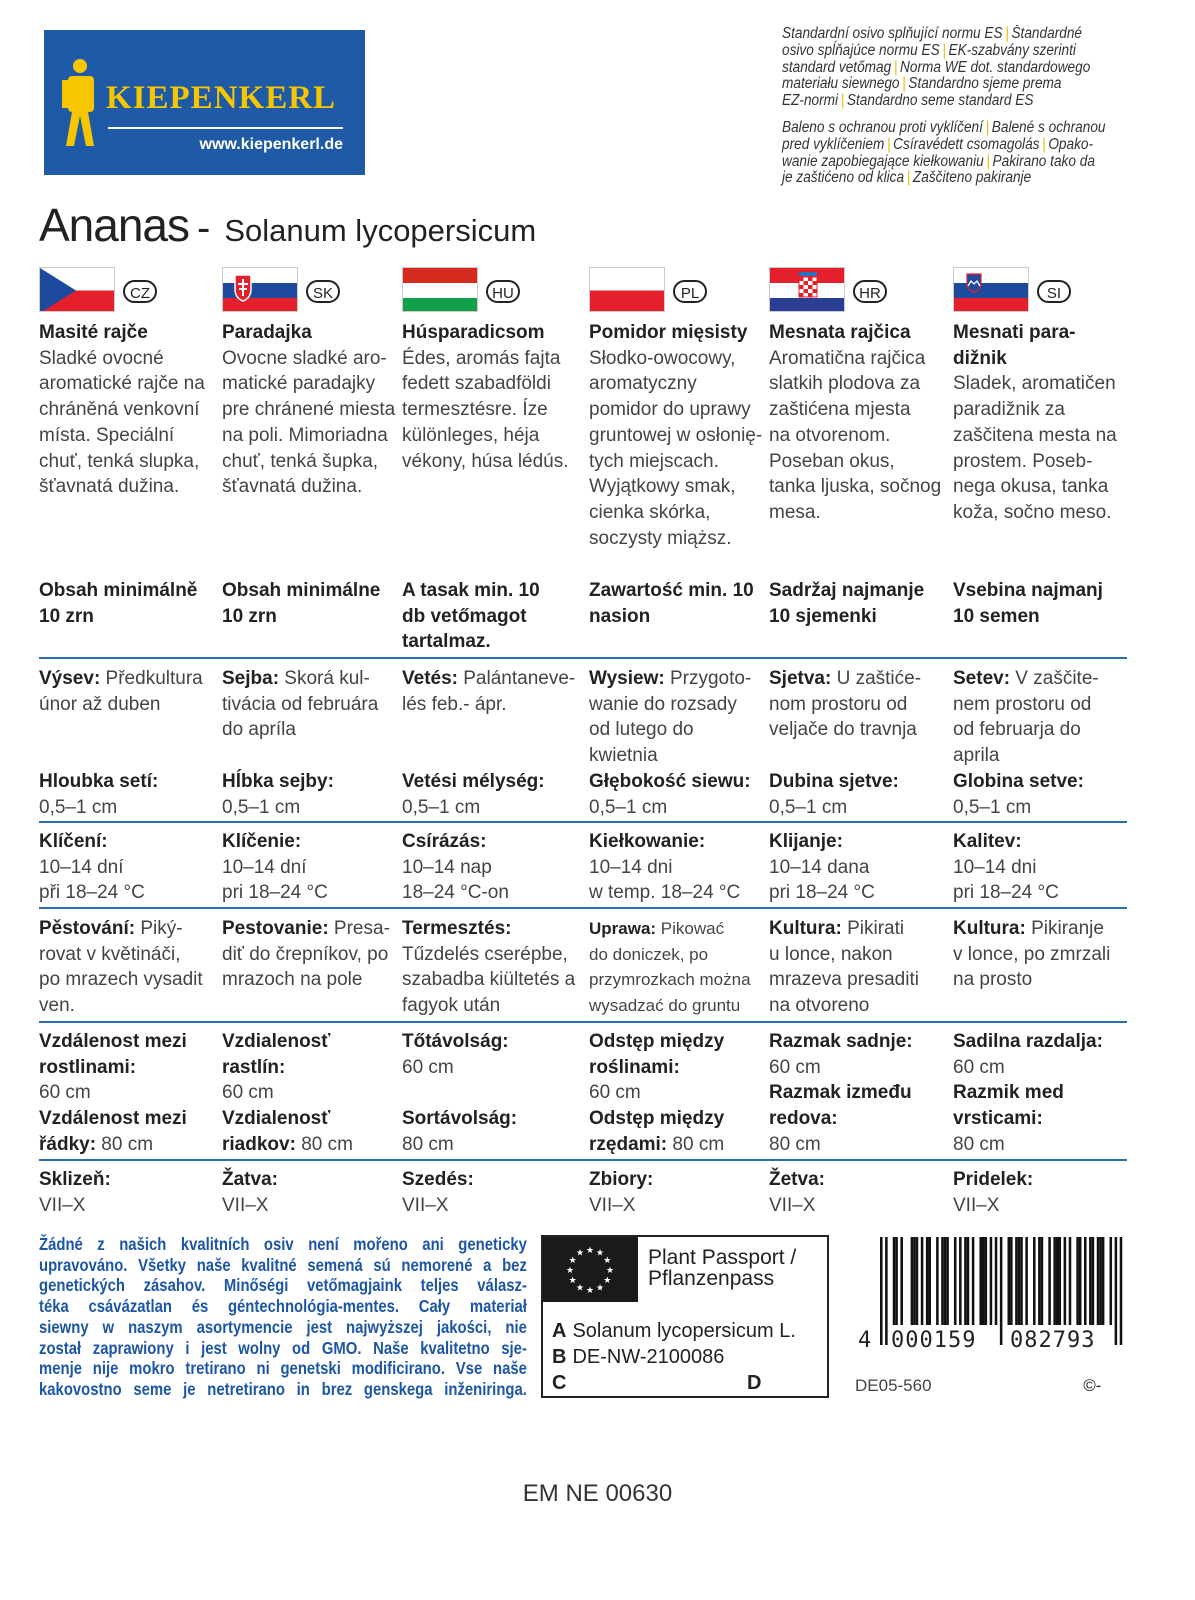 This screenshot has width=1195, height=1600. I want to click on germination-value: 10–14 nap 18–24 °C-on, so click(455, 880).